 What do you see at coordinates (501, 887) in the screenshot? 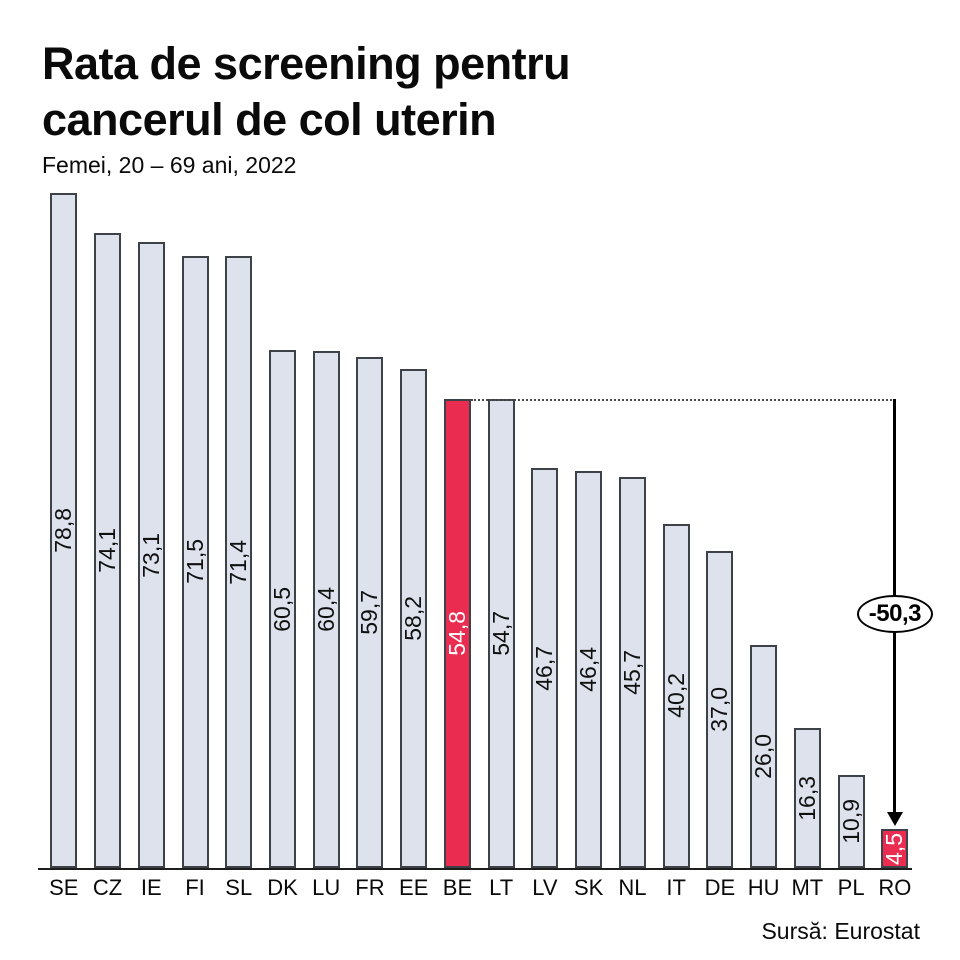
I see `x-axis-label-lt: LT` at bounding box center [501, 887].